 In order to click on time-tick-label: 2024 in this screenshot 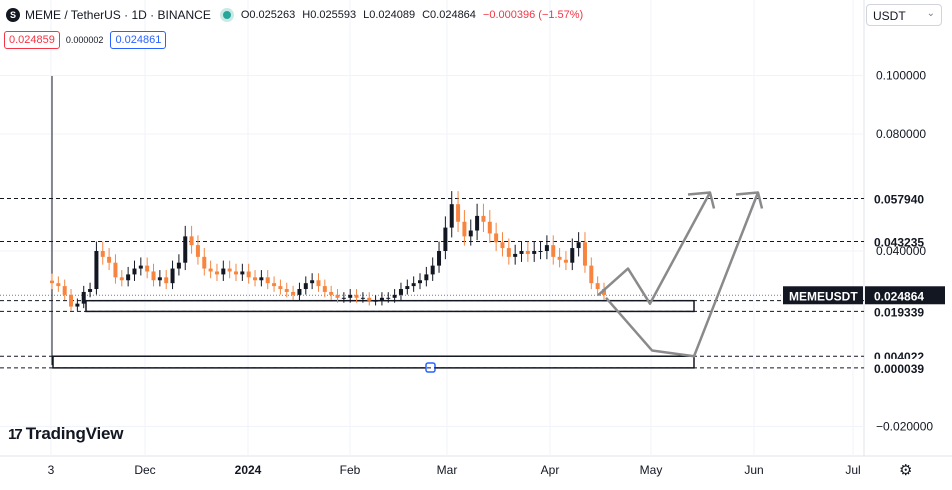, I will do `click(248, 470)`.